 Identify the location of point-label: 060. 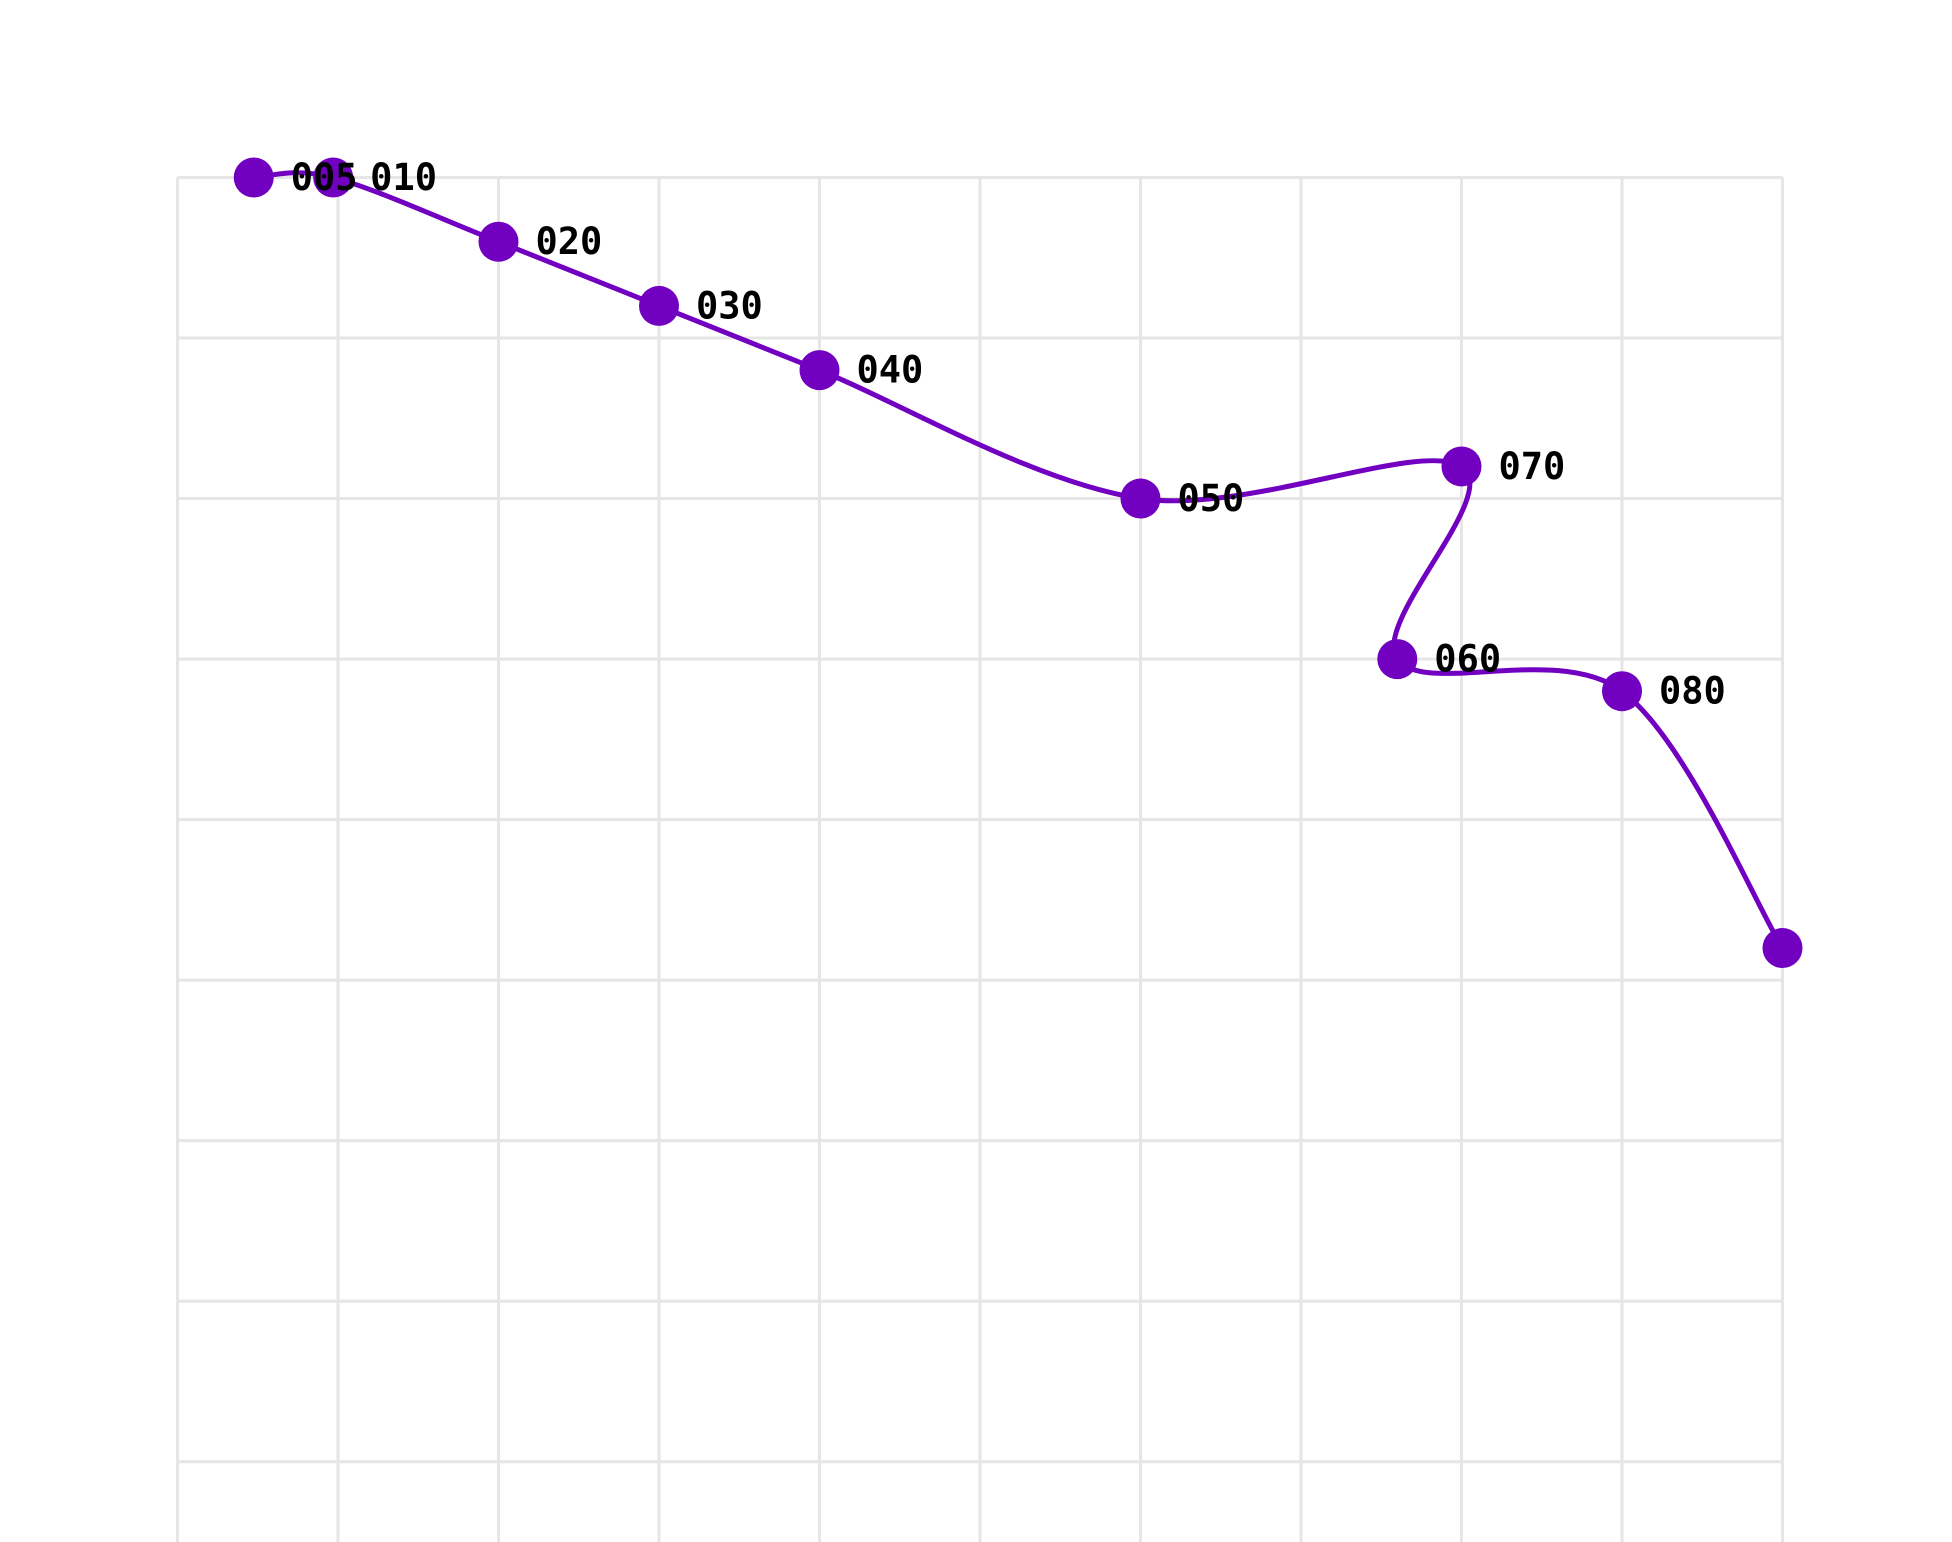
(1467, 659).